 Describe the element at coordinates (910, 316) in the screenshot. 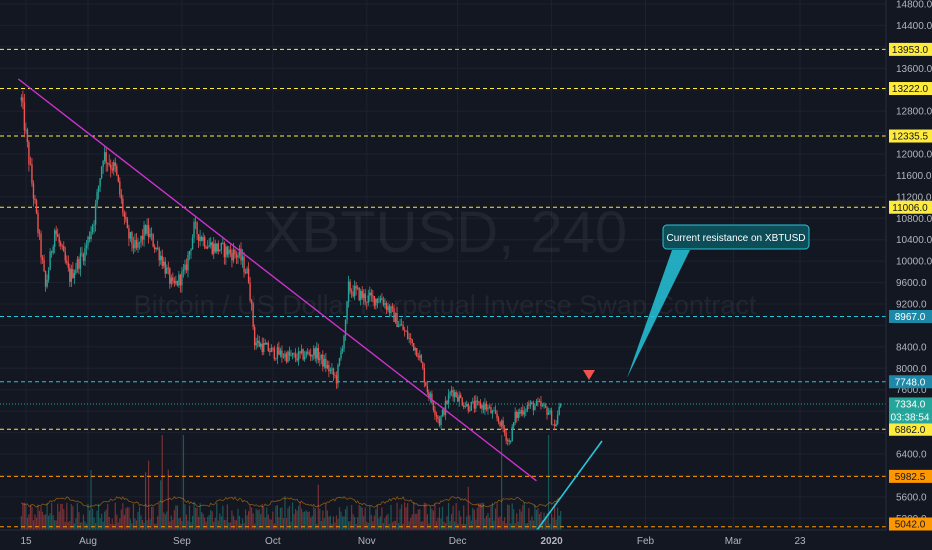

I see `level-label-8967.0-bg` at that location.